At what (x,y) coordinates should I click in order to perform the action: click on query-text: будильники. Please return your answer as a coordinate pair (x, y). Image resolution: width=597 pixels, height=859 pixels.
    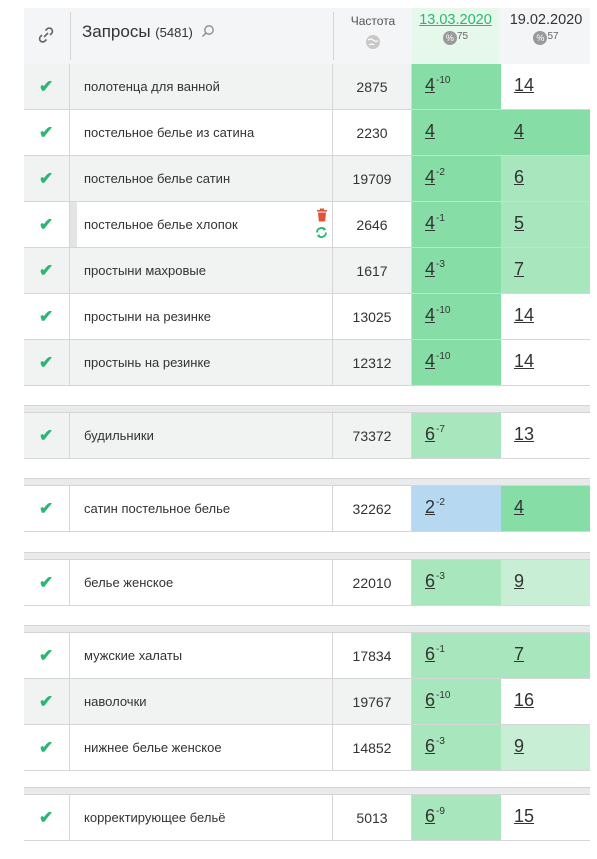
    Looking at the image, I should click on (119, 435).